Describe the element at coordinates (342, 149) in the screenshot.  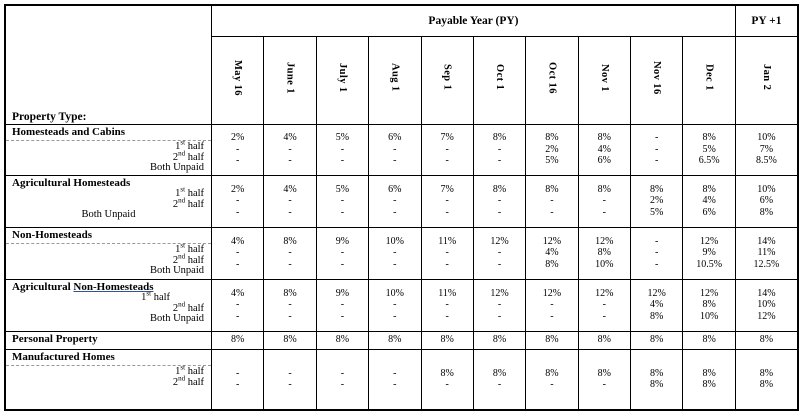
I see `rate-cell: 5% - -` at that location.